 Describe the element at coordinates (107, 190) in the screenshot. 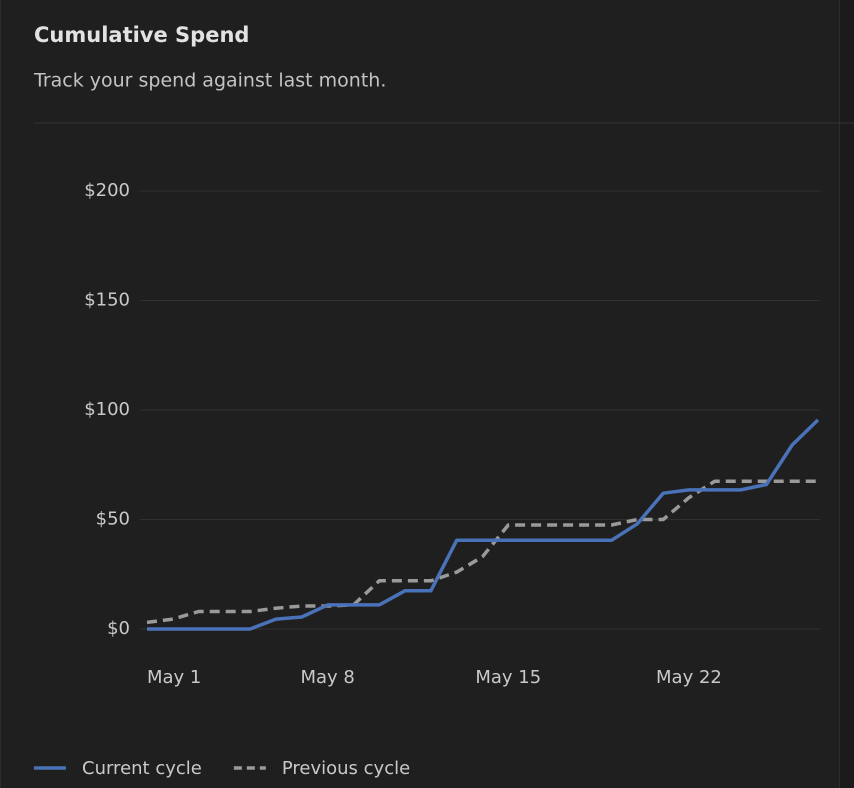

I see `y-tick-label: $200` at that location.